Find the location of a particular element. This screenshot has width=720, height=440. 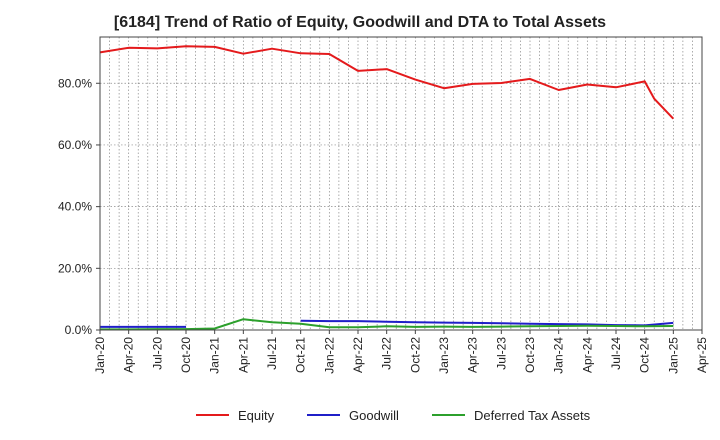

x-tick-label: Oct-23 is located at coordinates (530, 355).